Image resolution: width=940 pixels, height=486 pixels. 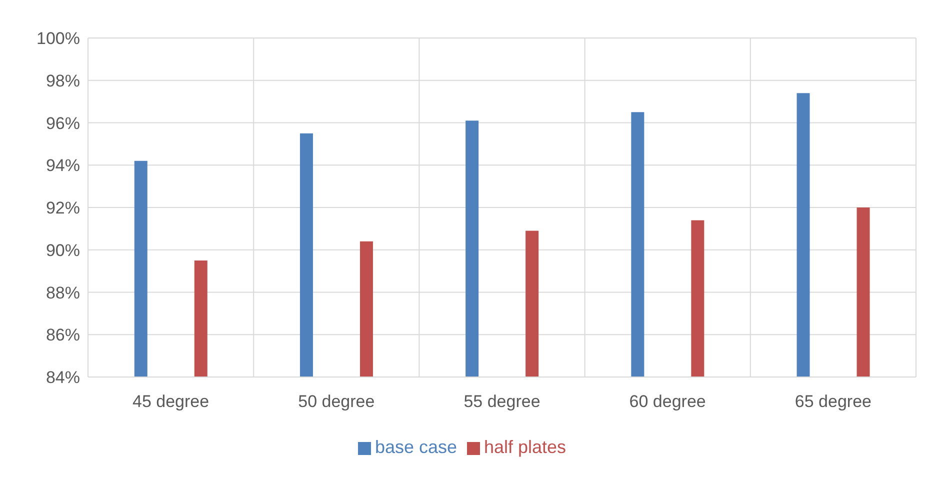 What do you see at coordinates (833, 402) in the screenshot?
I see `x-tick-label: 65 degree` at bounding box center [833, 402].